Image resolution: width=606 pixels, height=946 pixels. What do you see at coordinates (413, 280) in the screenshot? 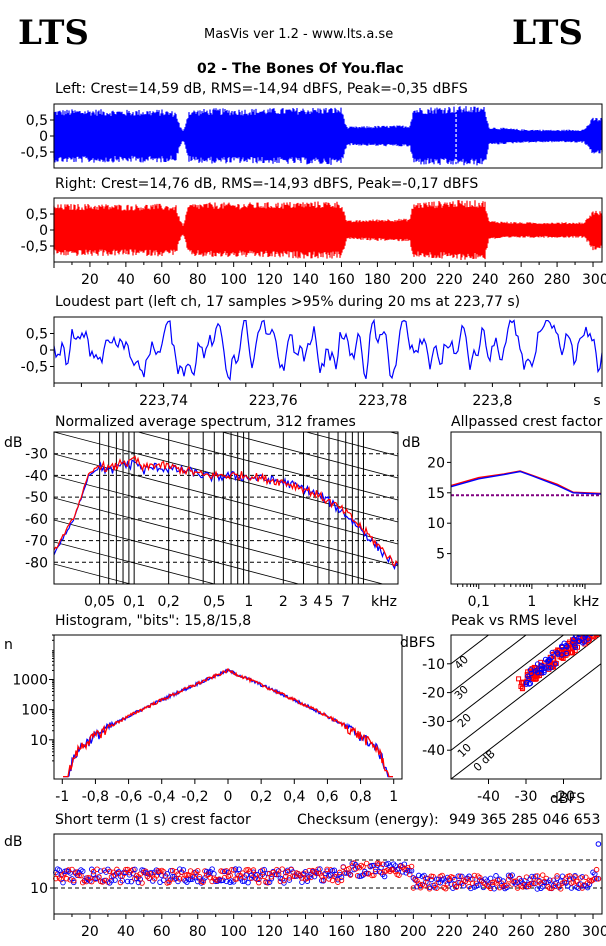
I see `right-waveform-xtick-label: 200` at bounding box center [413, 280].